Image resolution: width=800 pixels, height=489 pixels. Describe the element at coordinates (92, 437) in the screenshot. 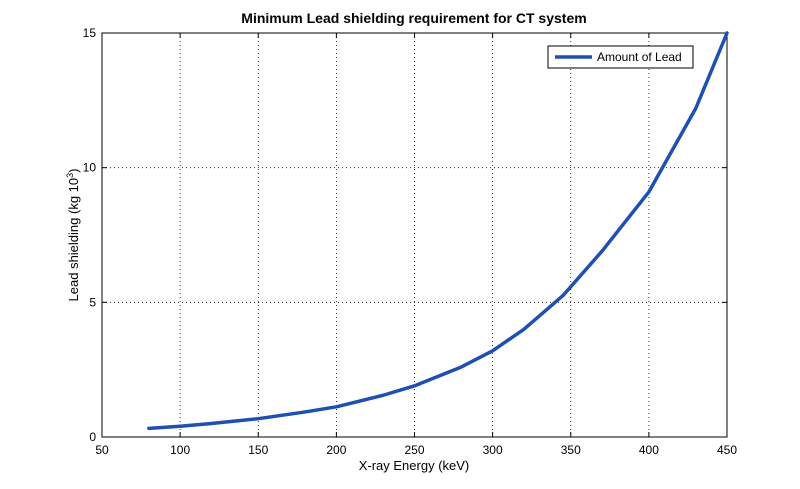

I see `y-tick-label: 0` at that location.